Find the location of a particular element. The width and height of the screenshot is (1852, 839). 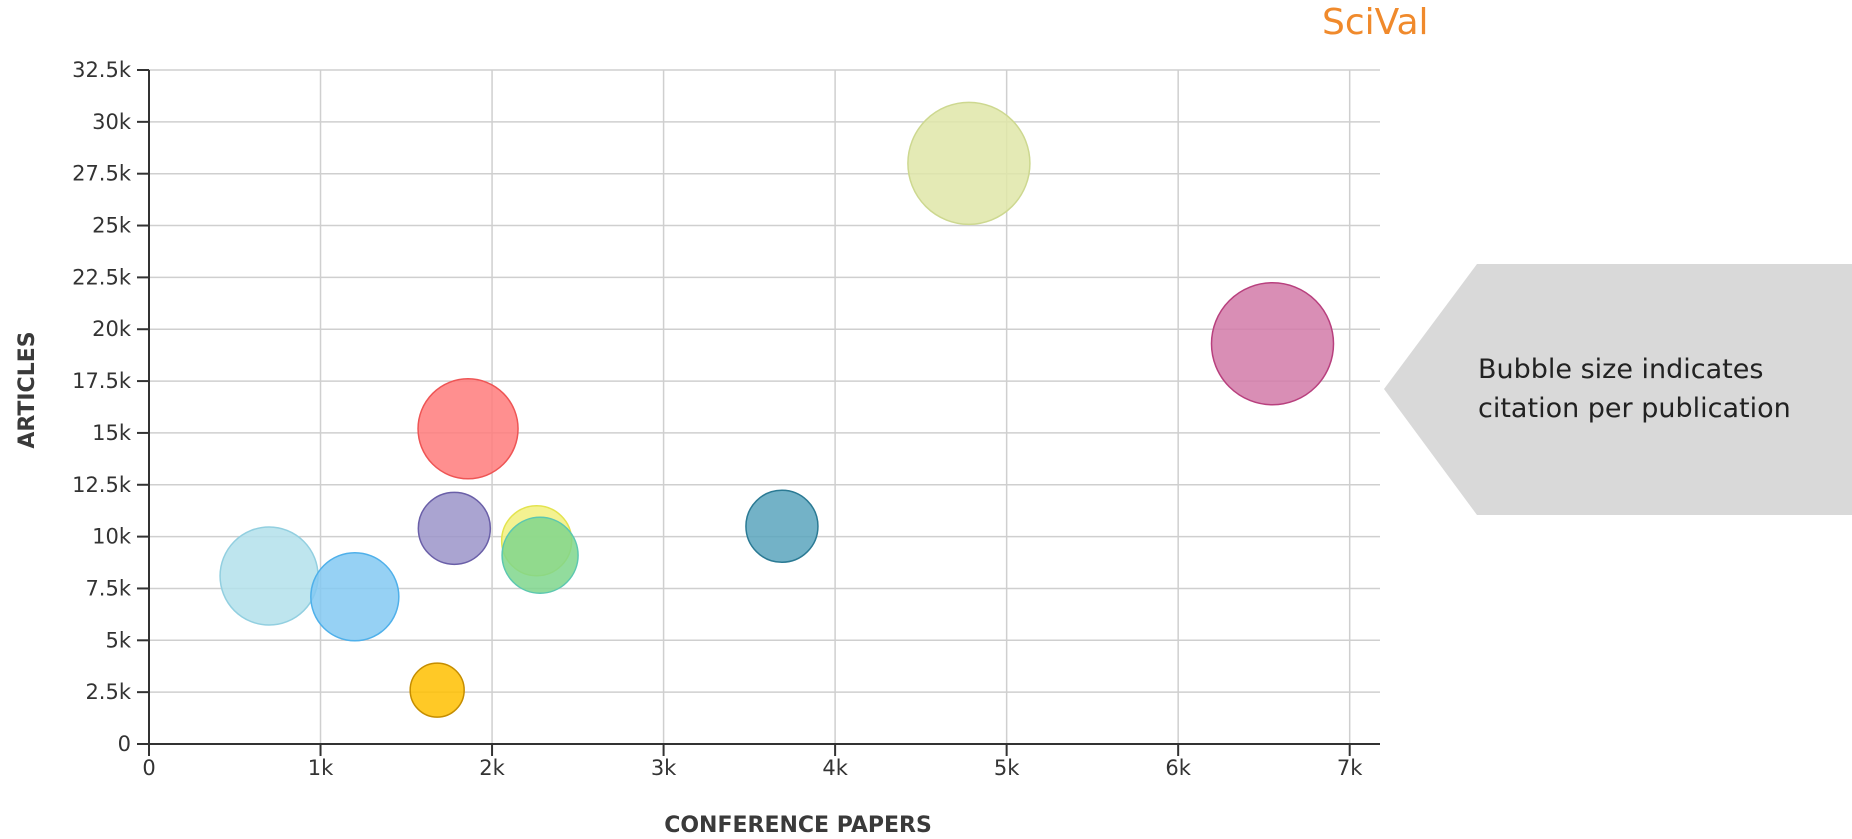

y-tick-label: 22.5k is located at coordinates (102, 277).